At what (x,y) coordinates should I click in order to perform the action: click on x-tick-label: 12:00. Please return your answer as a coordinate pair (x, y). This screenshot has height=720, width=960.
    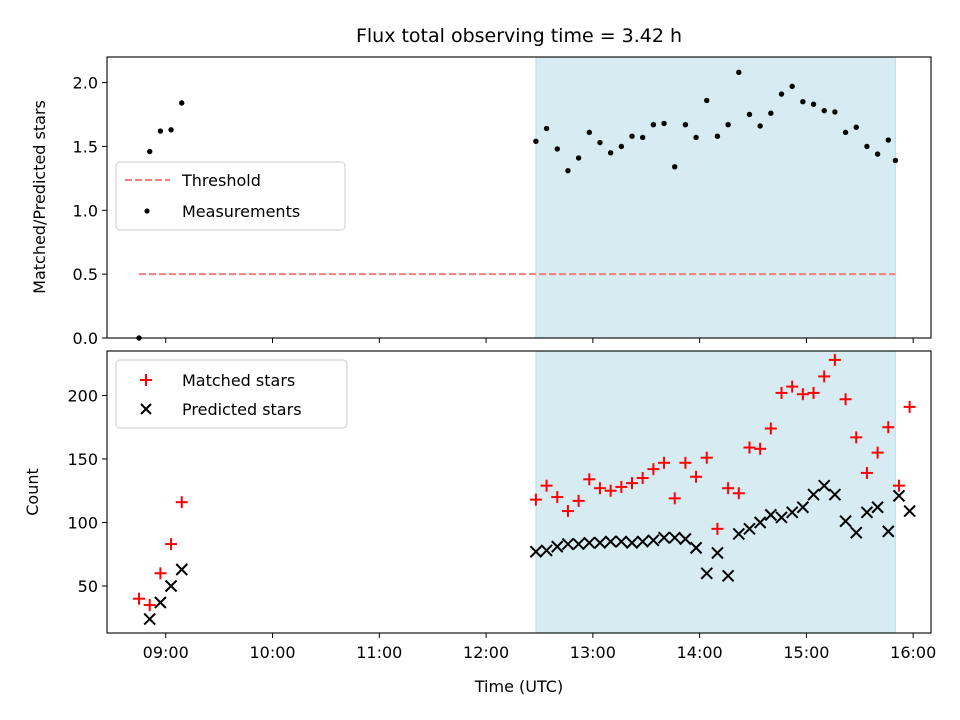
    Looking at the image, I should click on (486, 652).